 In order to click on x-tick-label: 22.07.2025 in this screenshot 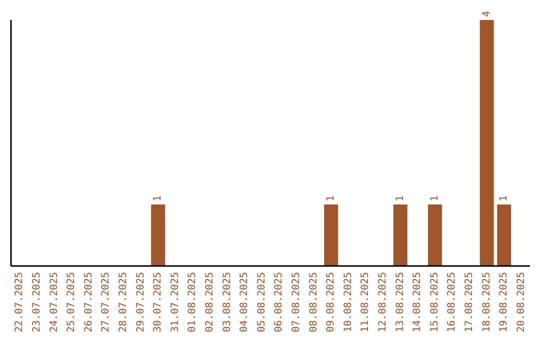, I will do `click(20, 302)`.